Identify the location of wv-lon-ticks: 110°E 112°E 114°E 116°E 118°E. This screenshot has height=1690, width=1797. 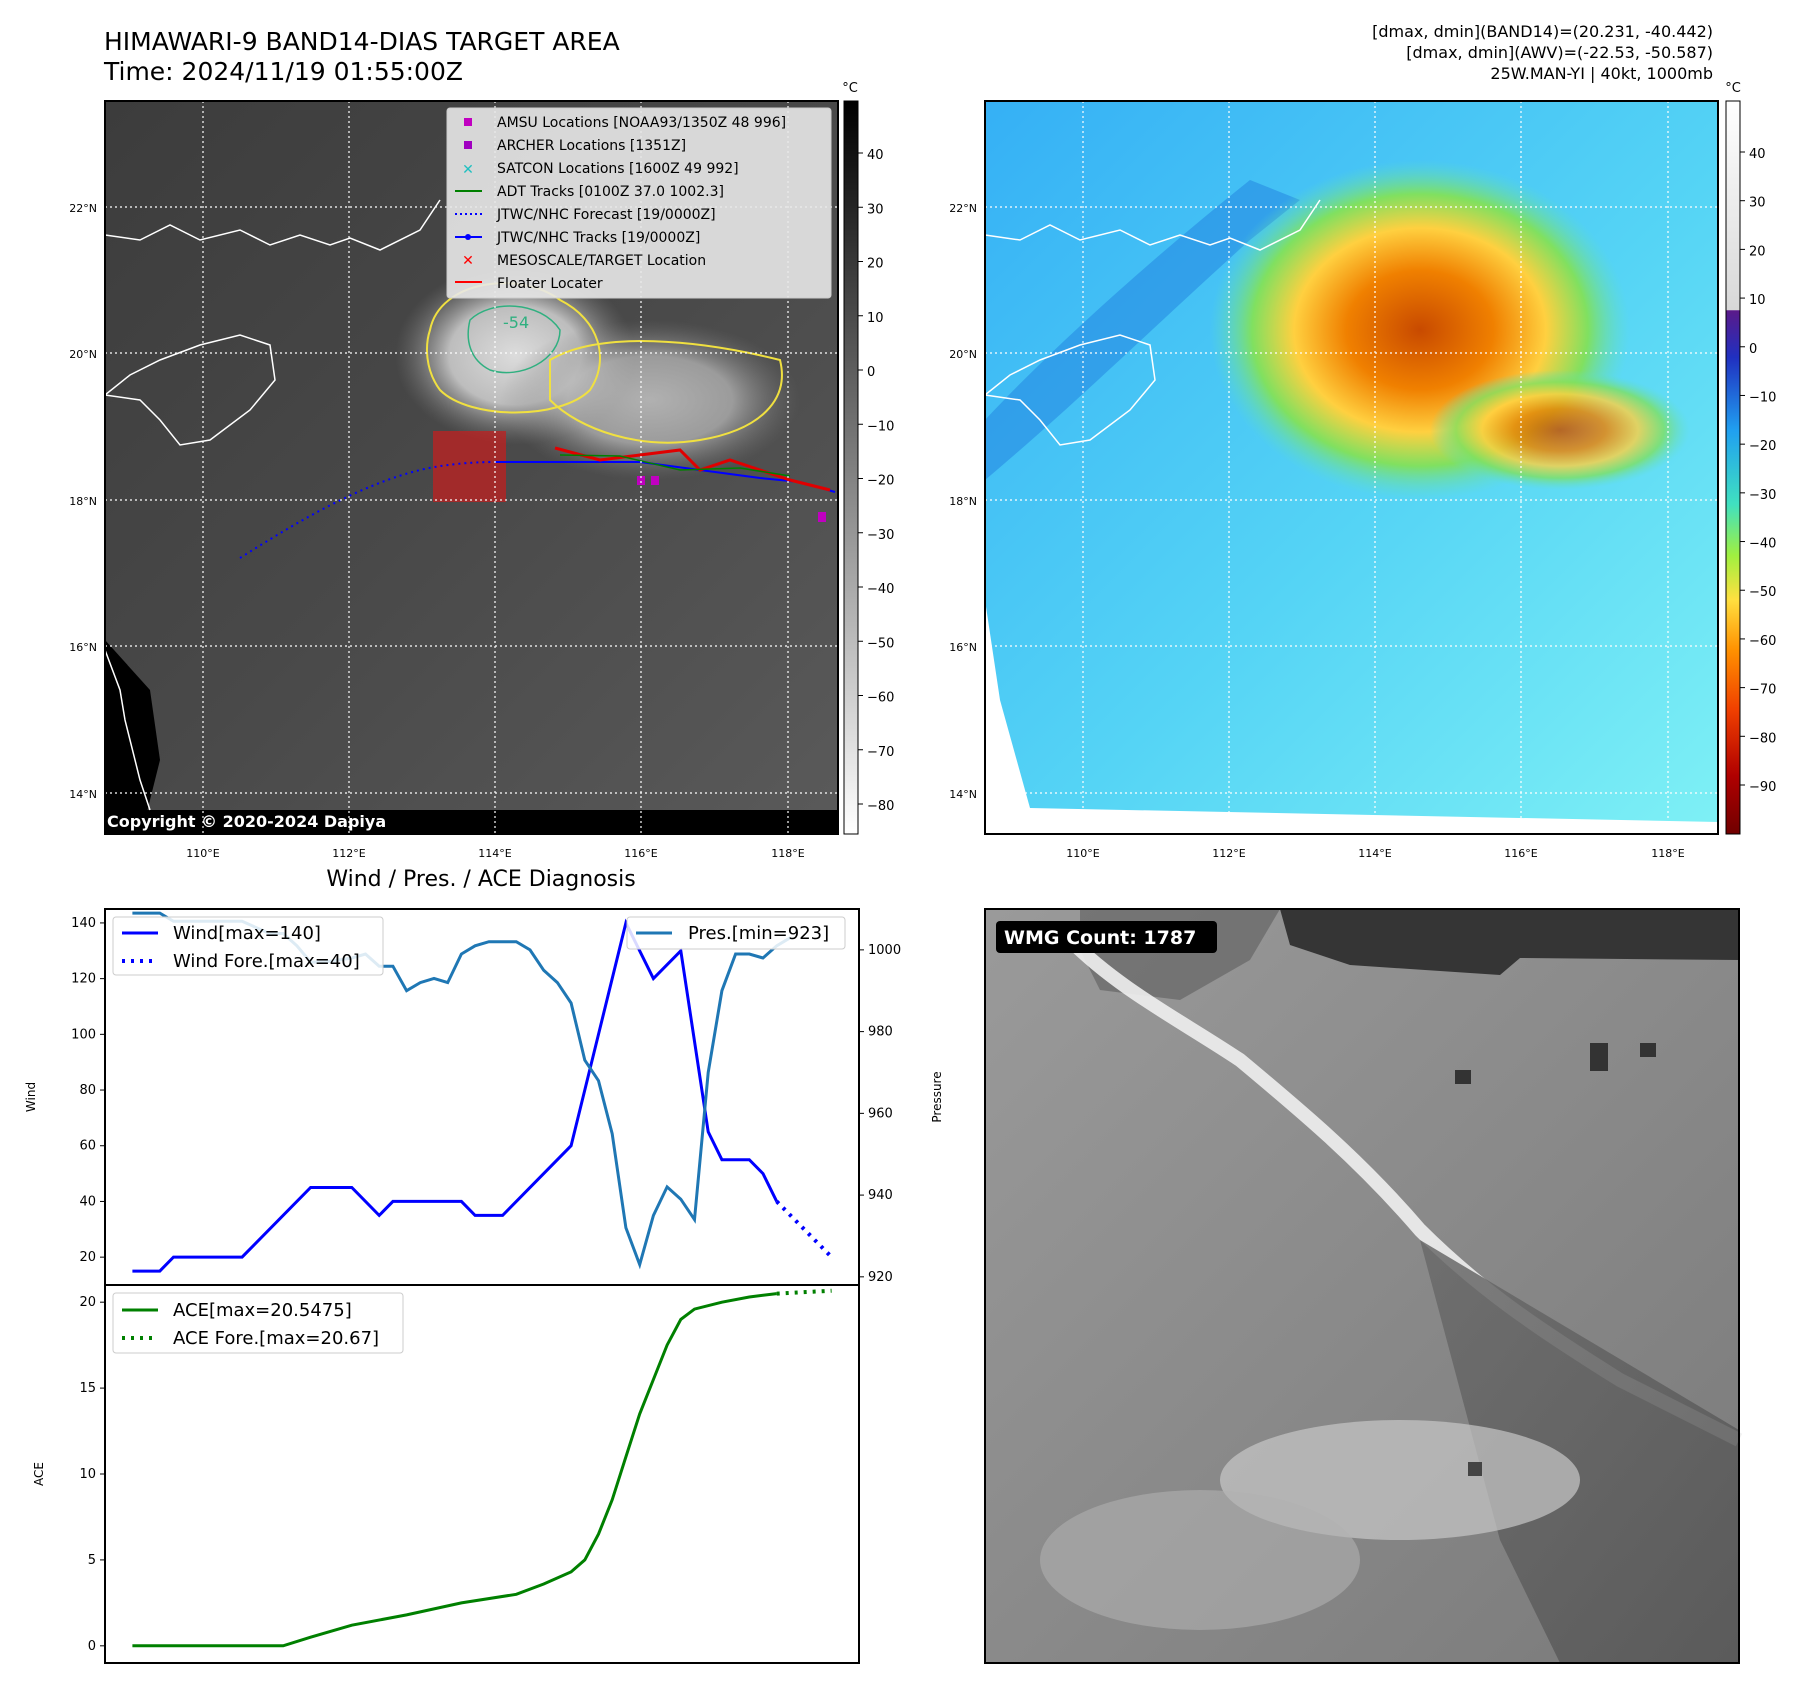
(1375, 853).